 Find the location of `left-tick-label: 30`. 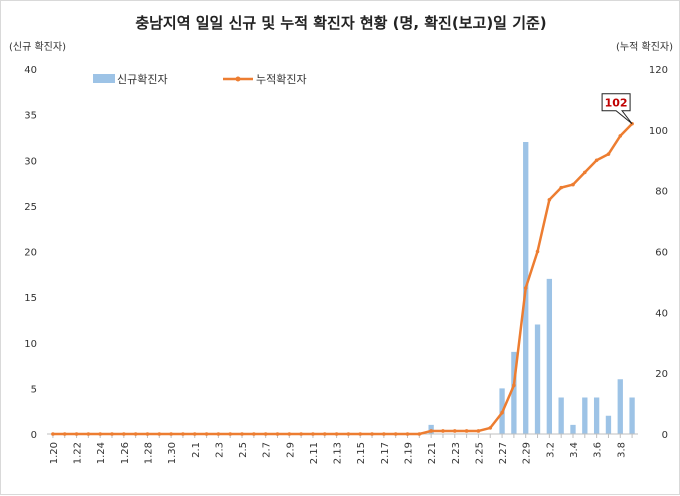

left-tick-label: 30 is located at coordinates (30, 161).